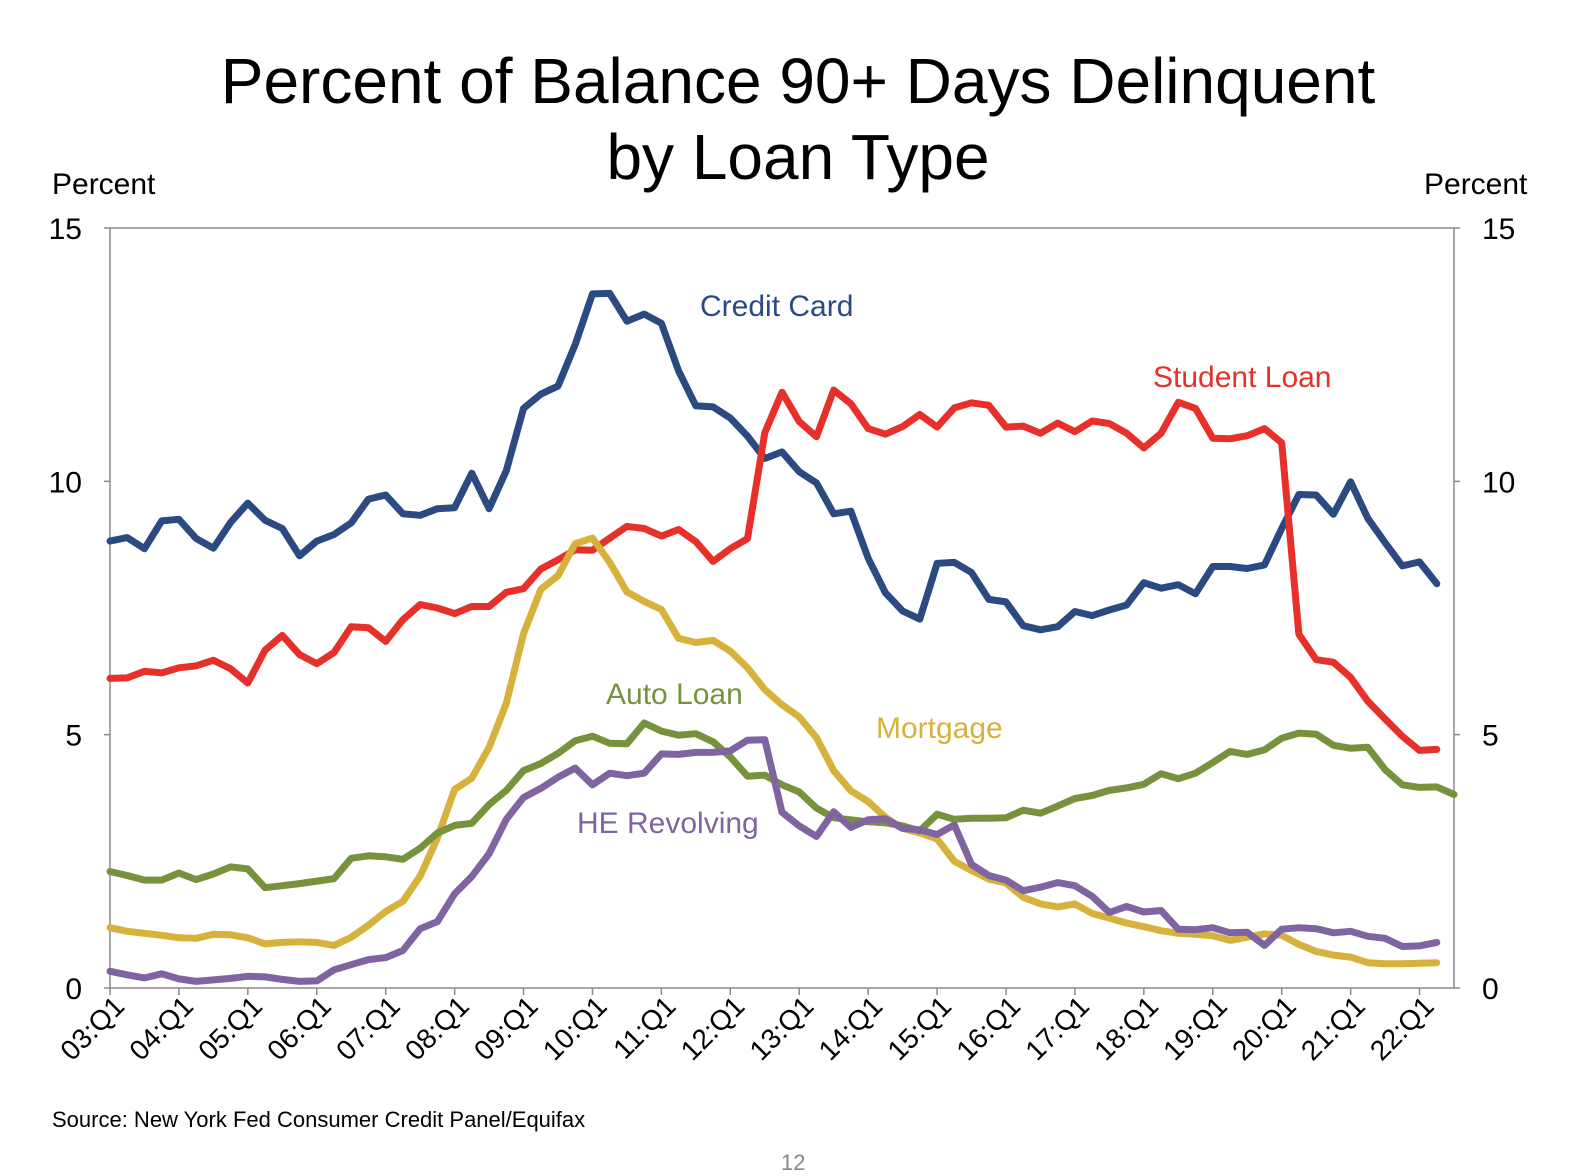 This screenshot has height=1176, width=1596. Describe the element at coordinates (437, 1028) in the screenshot. I see `x-tick-label: 08:Q1` at that location.